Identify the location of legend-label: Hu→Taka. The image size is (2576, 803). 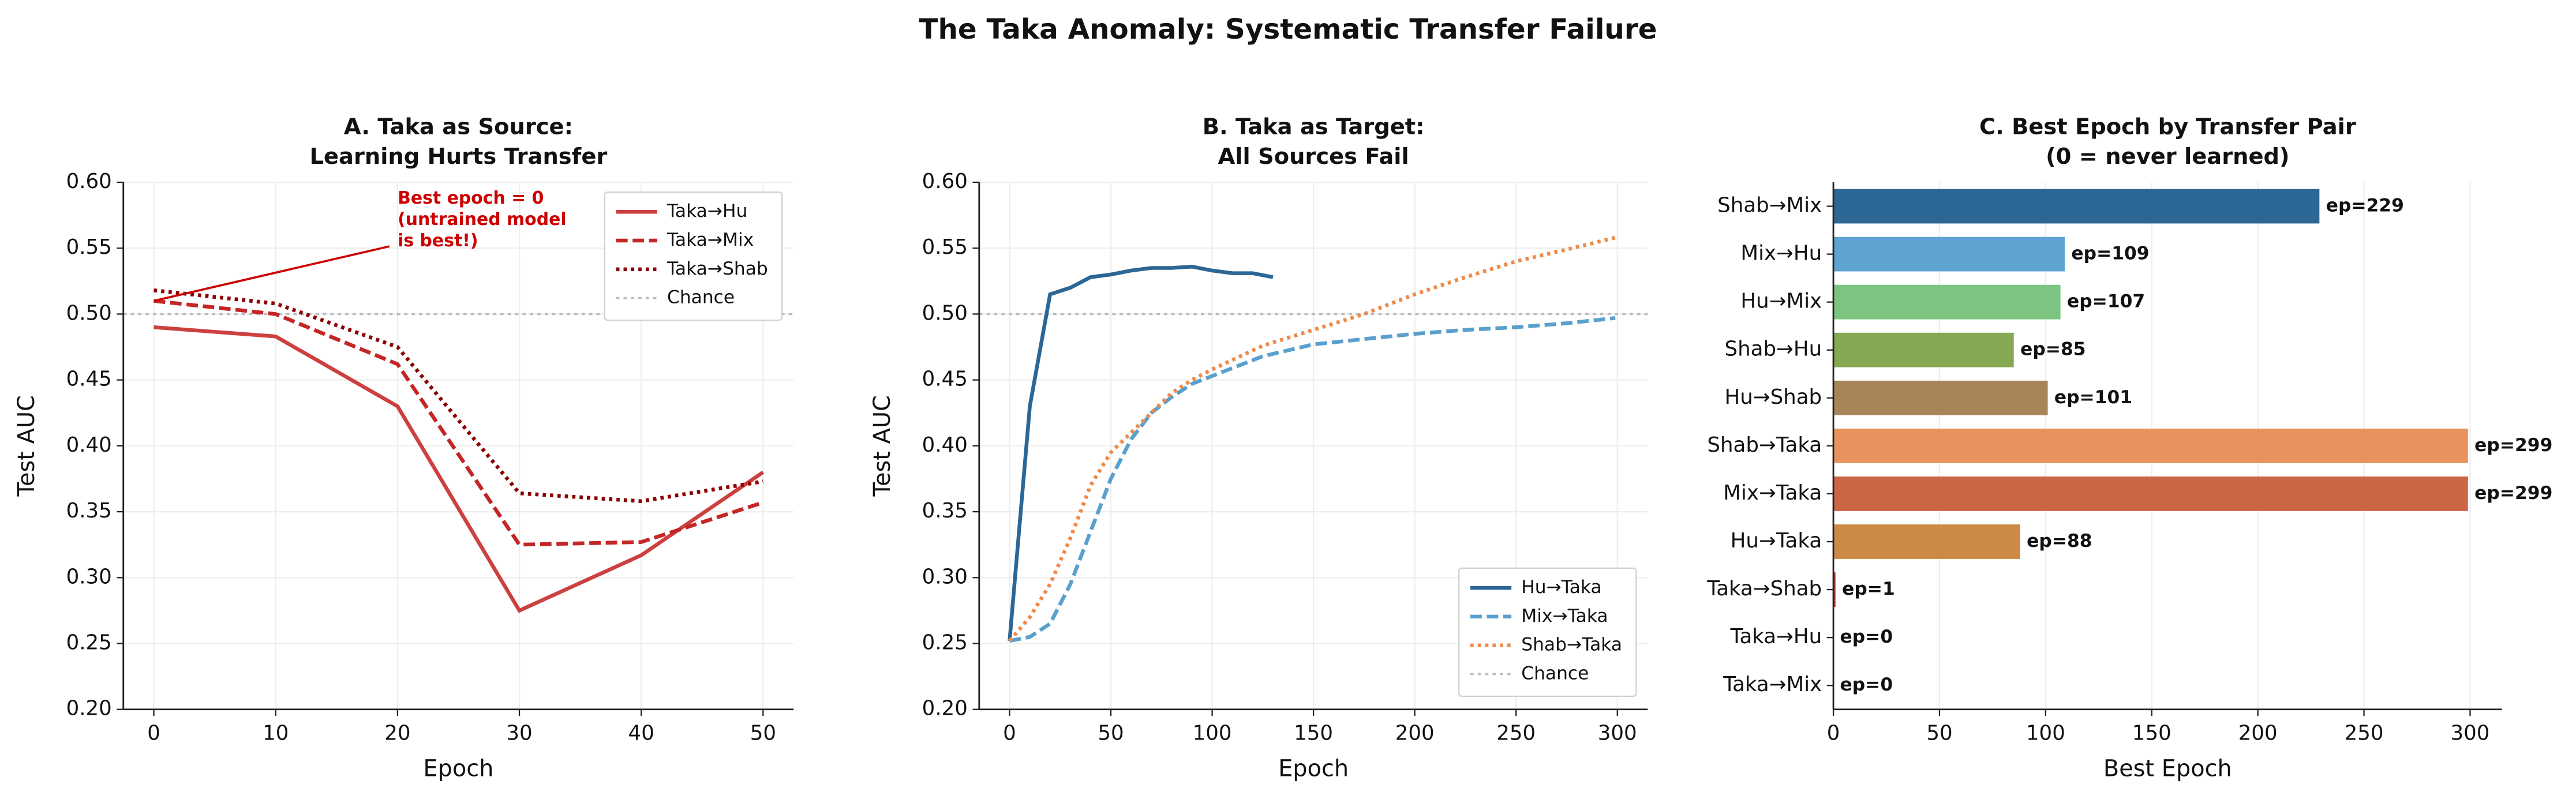
(1561, 587).